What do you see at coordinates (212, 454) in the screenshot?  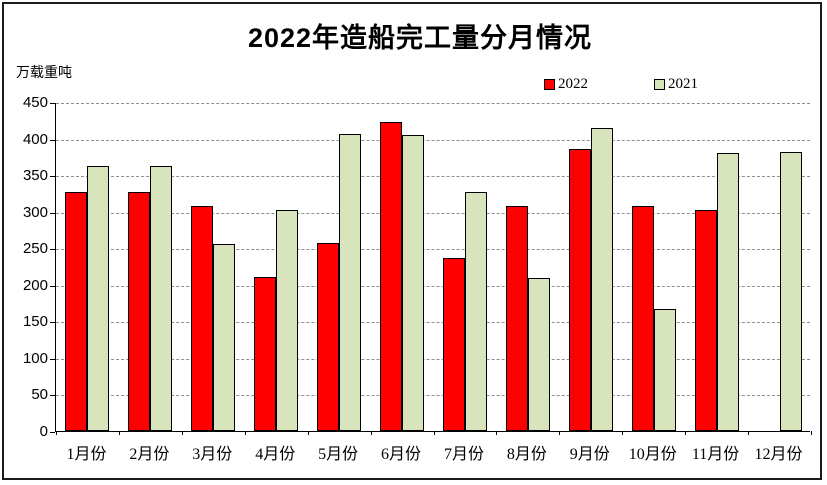 I see `x-axis-label-3月份: 3月份` at bounding box center [212, 454].